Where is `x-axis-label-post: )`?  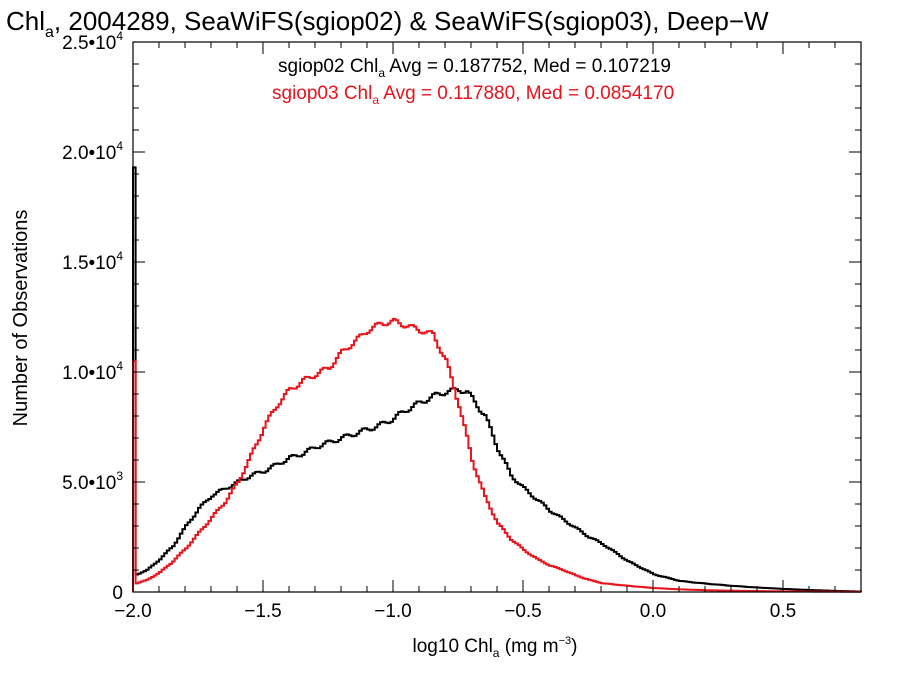
x-axis-label-post: ) is located at coordinates (574, 646).